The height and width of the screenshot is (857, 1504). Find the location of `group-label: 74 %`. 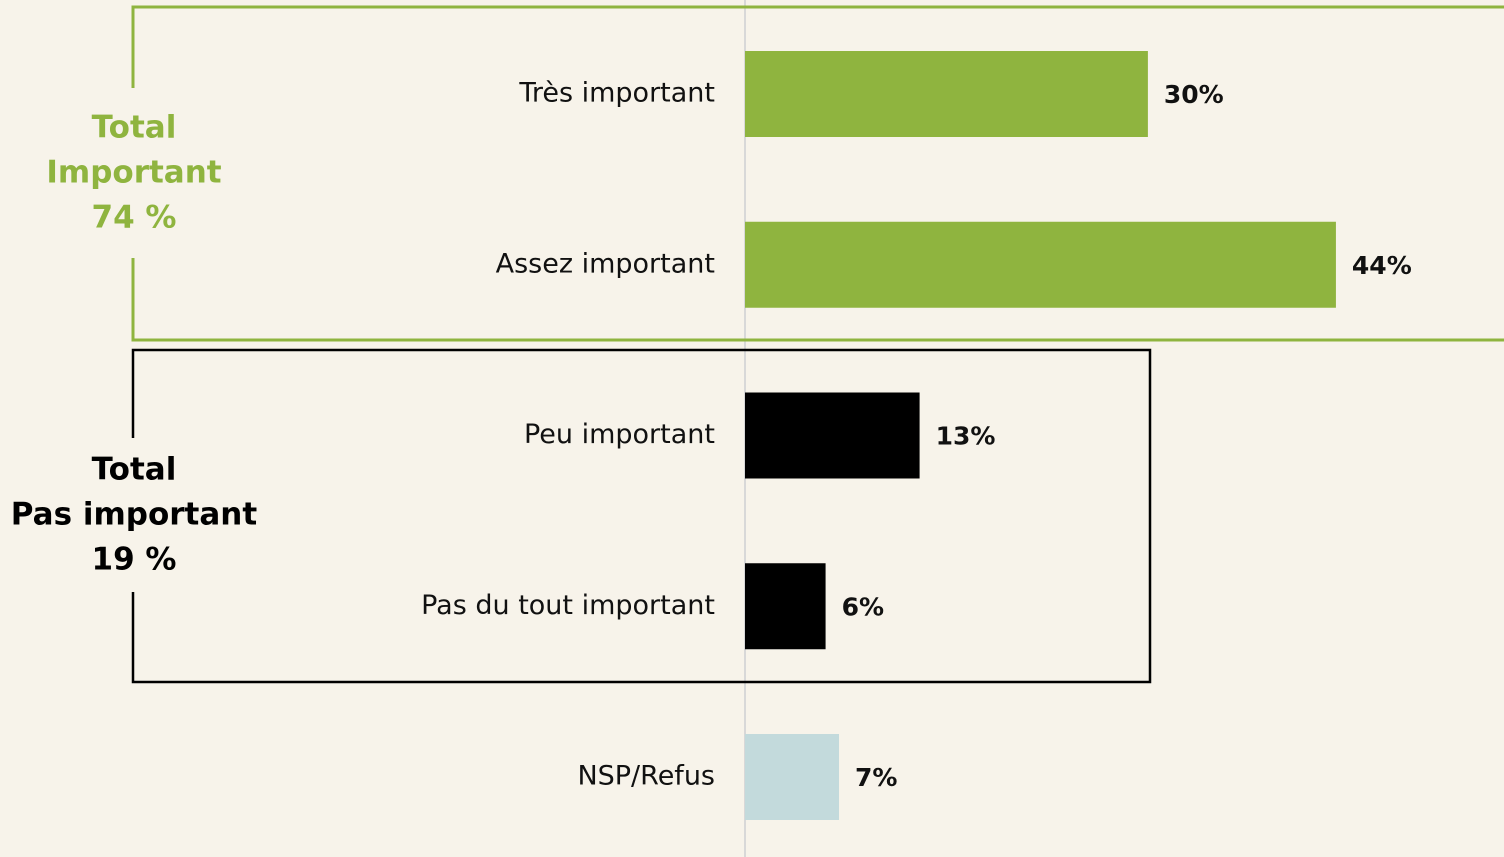

group-label: 74 % is located at coordinates (134, 218).